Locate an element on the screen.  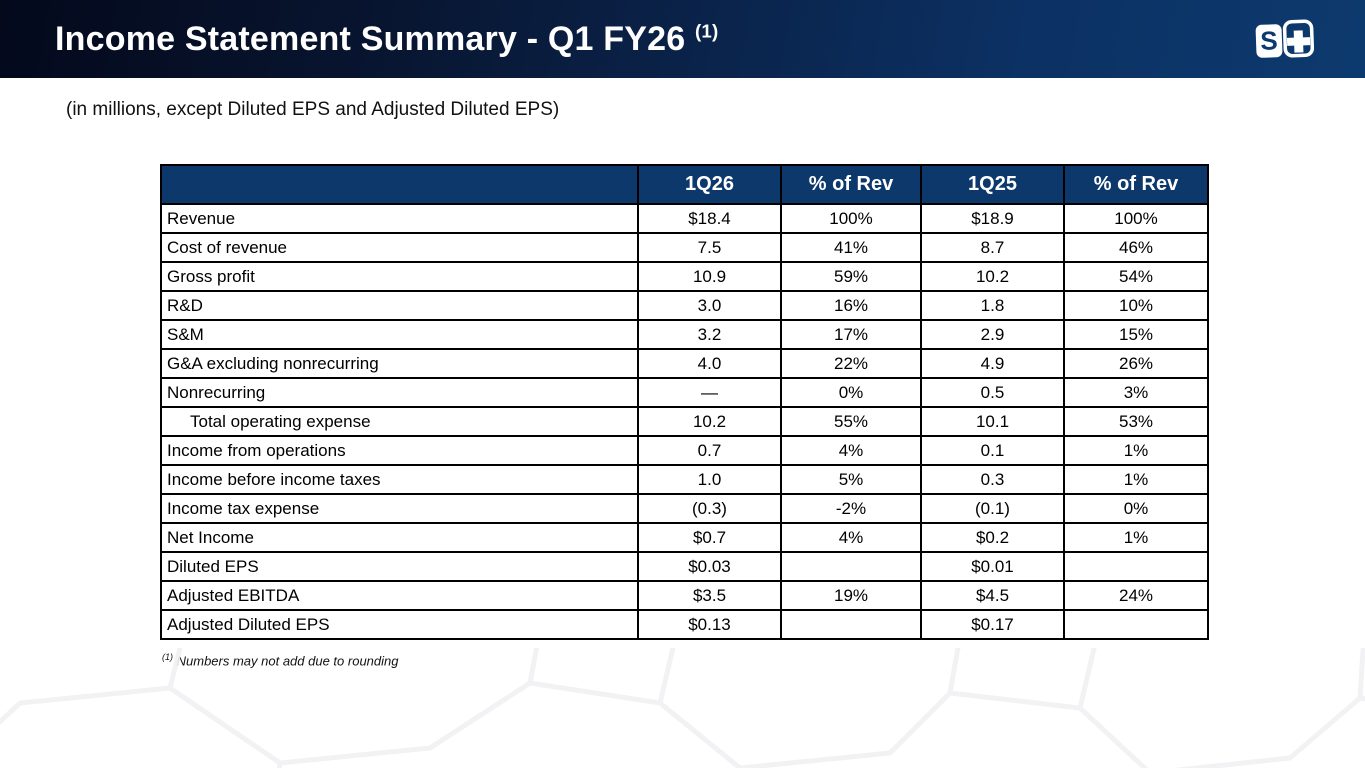
row-label: Revenue is located at coordinates (399, 218).